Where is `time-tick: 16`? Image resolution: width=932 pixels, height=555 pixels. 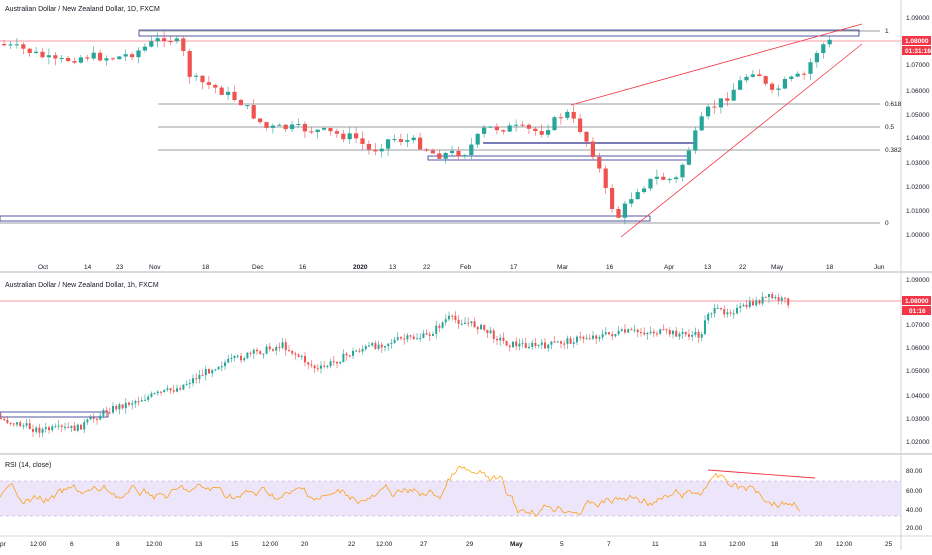 time-tick: 16 is located at coordinates (610, 267).